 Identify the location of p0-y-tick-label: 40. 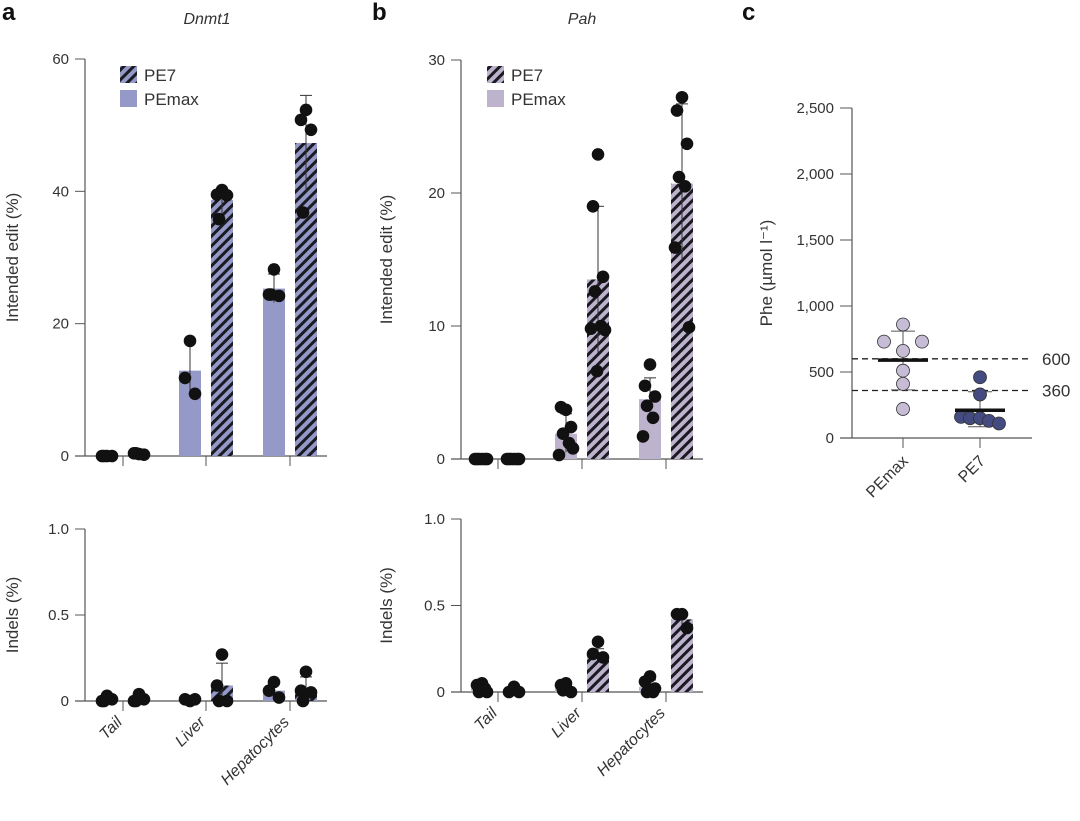
(60, 191).